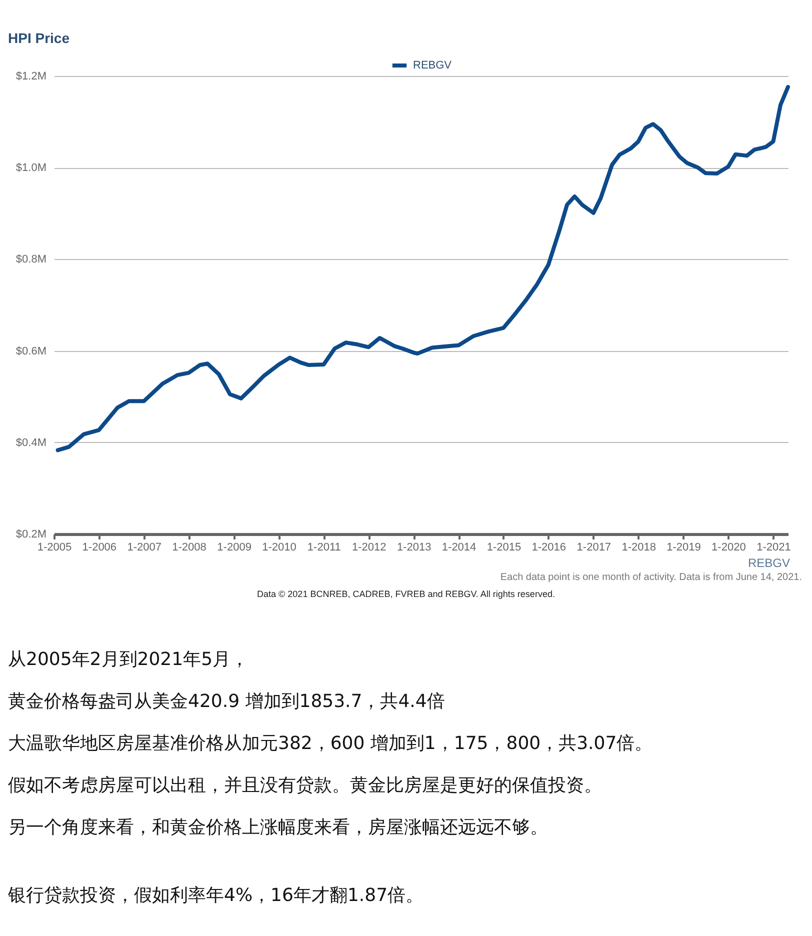  I want to click on y-tick-label: $1.2M, so click(31, 76).